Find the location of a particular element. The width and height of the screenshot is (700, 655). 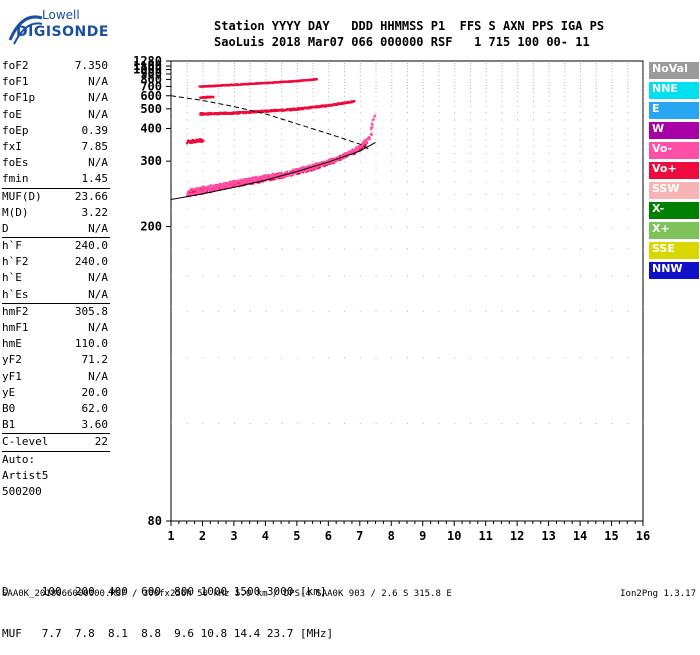

x-tick-label: 1 is located at coordinates (170, 536).